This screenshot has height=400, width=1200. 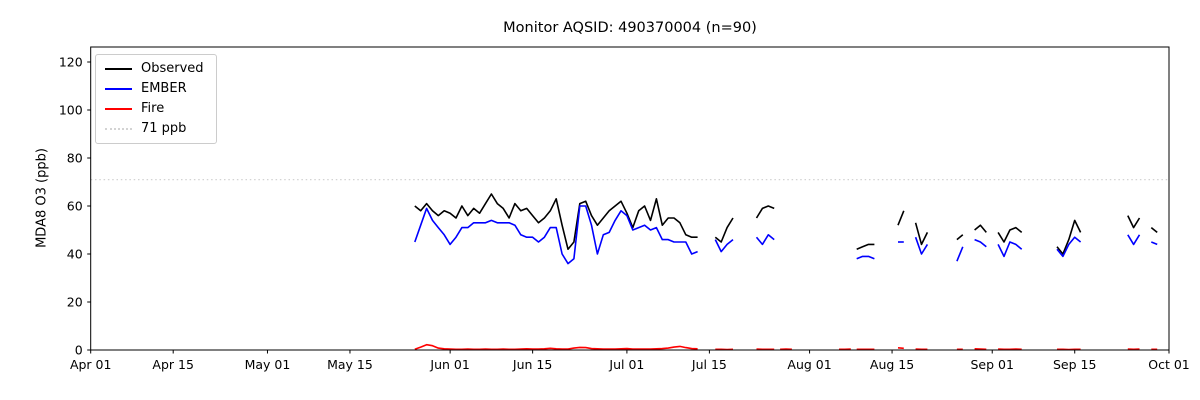 What do you see at coordinates (268, 364) in the screenshot?
I see `x-tick-label: May 01` at bounding box center [268, 364].